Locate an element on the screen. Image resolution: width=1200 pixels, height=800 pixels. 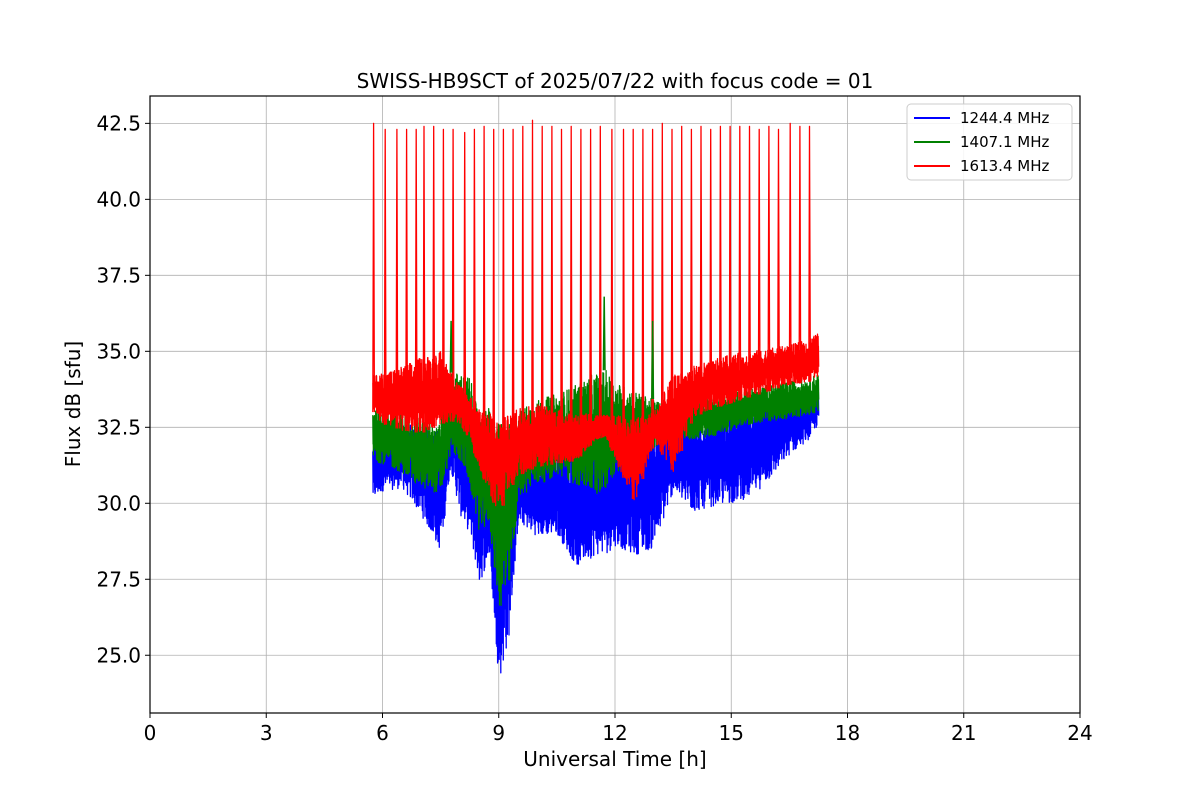
x-axis-ticks: 0 3 6 9 12 15 18 21 24 is located at coordinates (618, 729).